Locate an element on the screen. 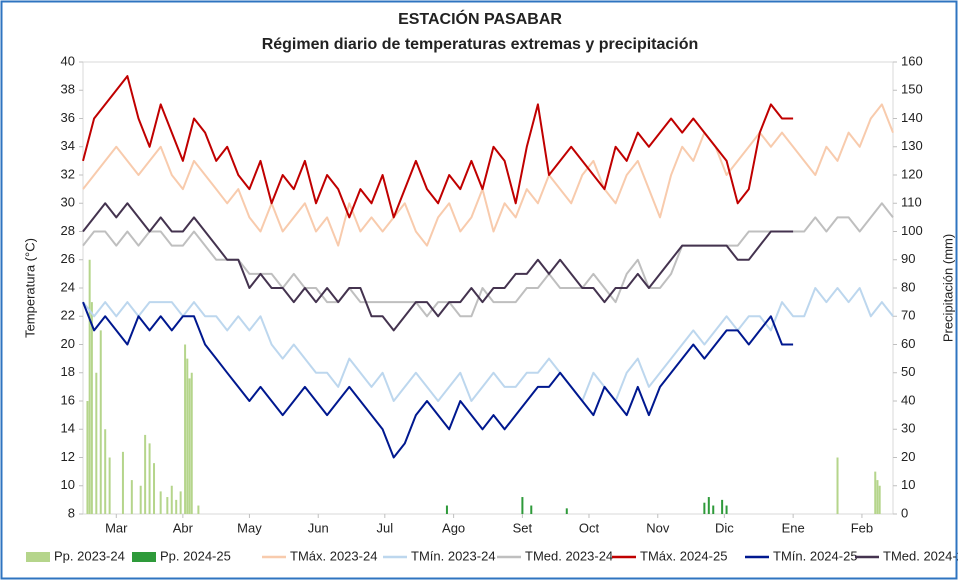 The image size is (958, 585). y-tick-label: 28 is located at coordinates (68, 230).